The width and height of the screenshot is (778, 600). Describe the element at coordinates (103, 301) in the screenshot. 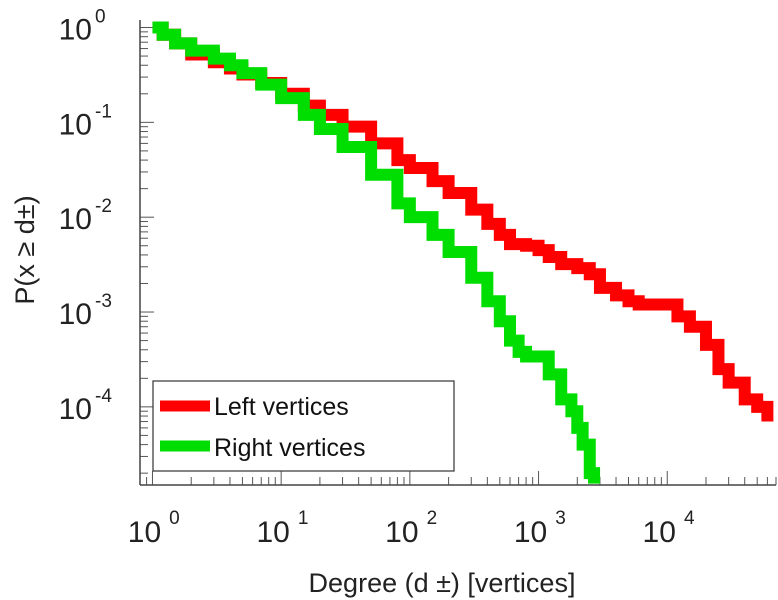

I see `y-tick-exponent: -3` at that location.